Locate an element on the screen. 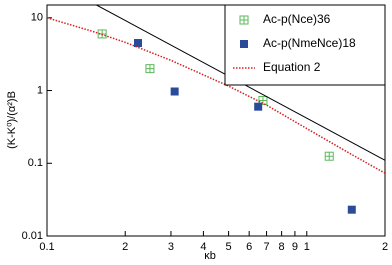 The width and height of the screenshot is (392, 265). y-tick-label: 0.1 is located at coordinates (35, 163).